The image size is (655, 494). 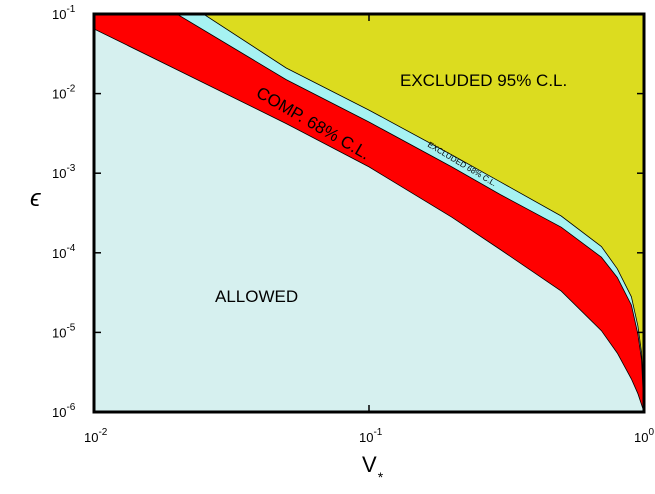 I want to click on x-axis-label: V*, so click(x=373, y=468).